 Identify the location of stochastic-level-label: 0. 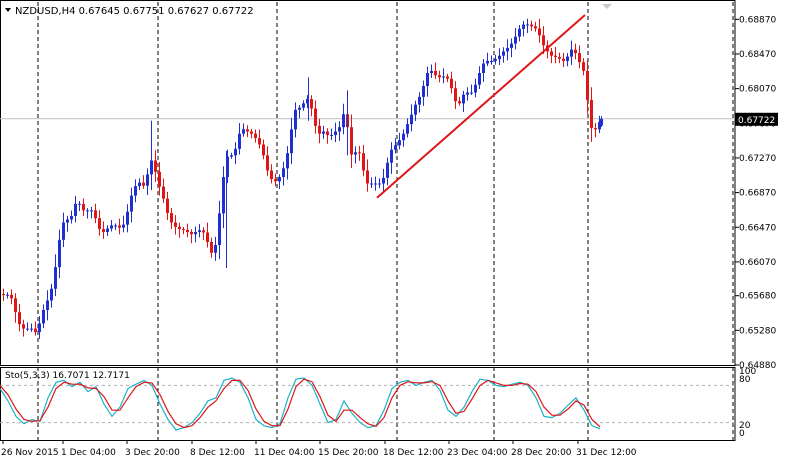
(742, 434).